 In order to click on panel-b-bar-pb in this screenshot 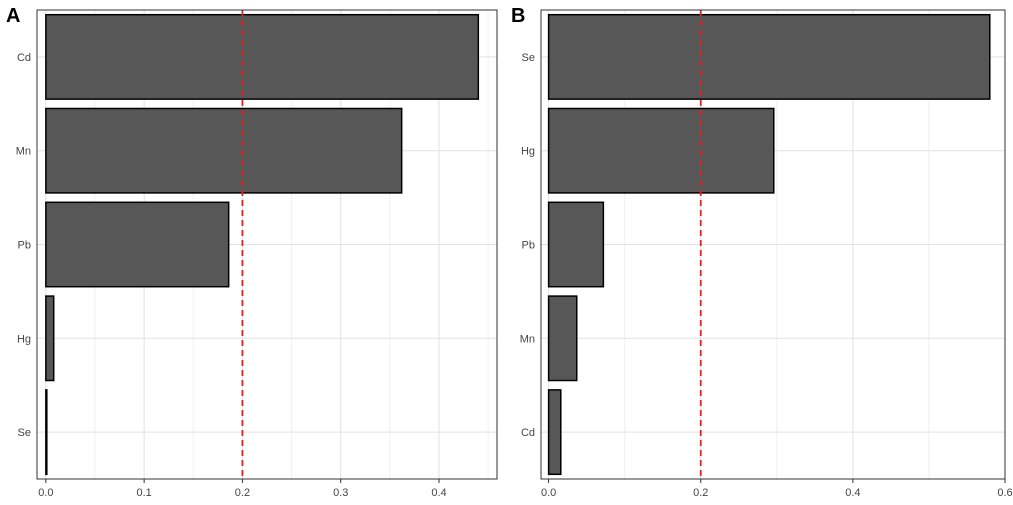, I will do `click(576, 244)`.